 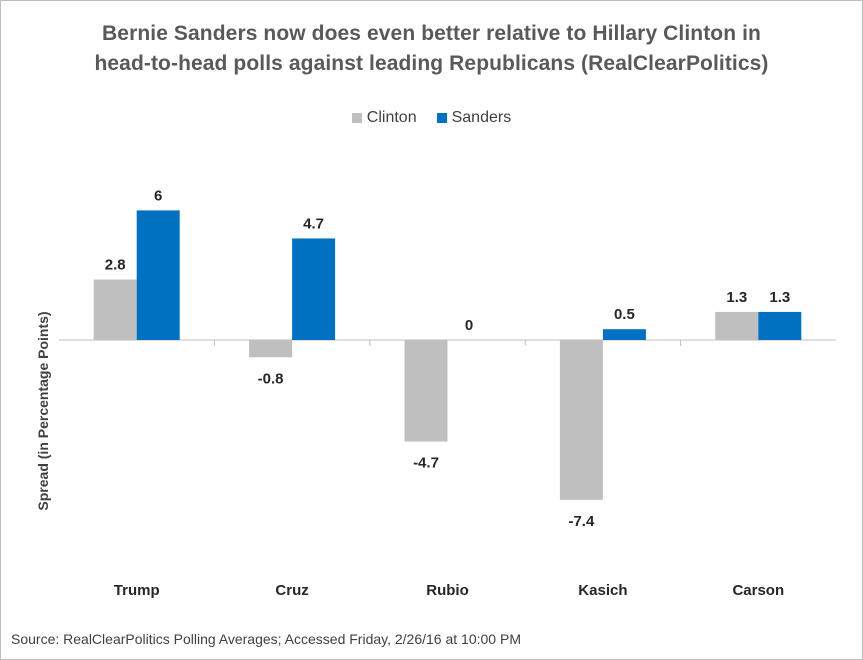 I want to click on bar-clinton-trump, so click(x=115, y=309).